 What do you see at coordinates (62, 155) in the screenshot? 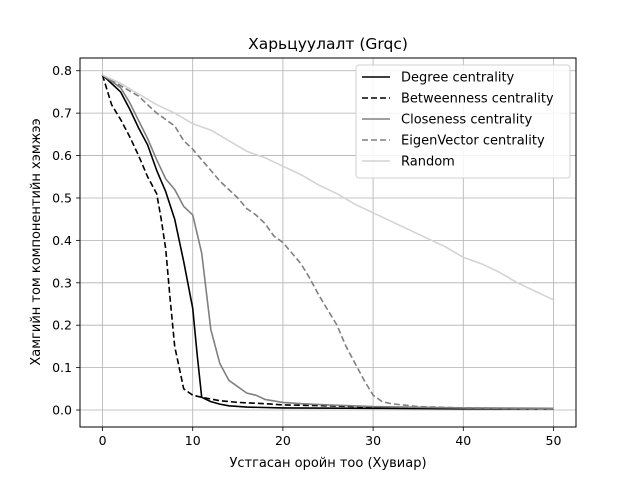
I see `y-tick-label: 0.6` at bounding box center [62, 155].